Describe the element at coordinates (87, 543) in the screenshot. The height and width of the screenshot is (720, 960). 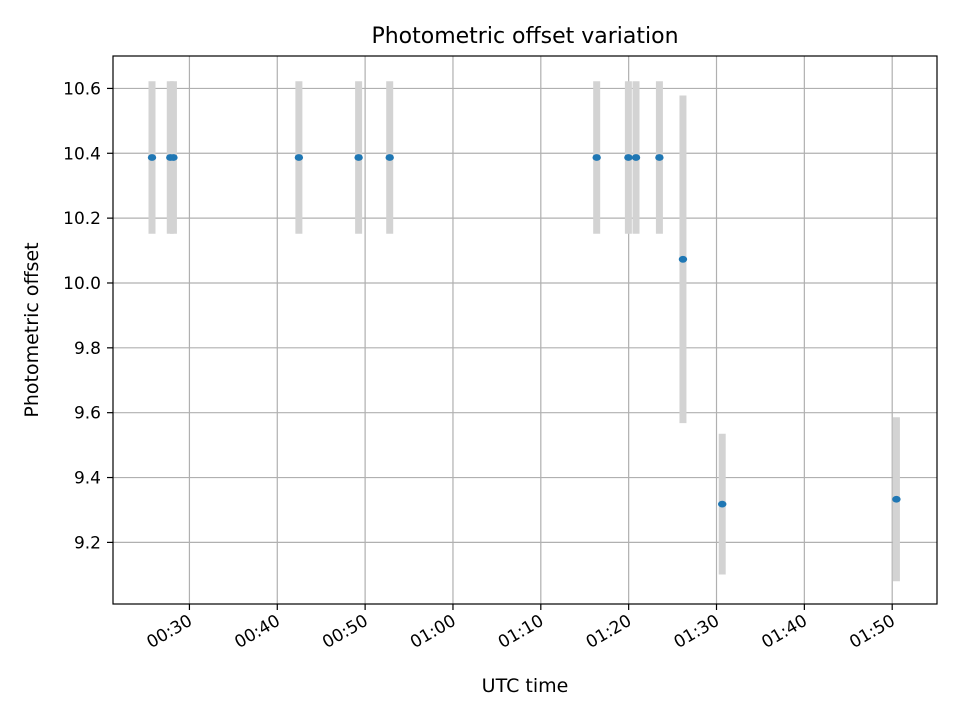
I see `y-tick-label: 9.2` at that location.